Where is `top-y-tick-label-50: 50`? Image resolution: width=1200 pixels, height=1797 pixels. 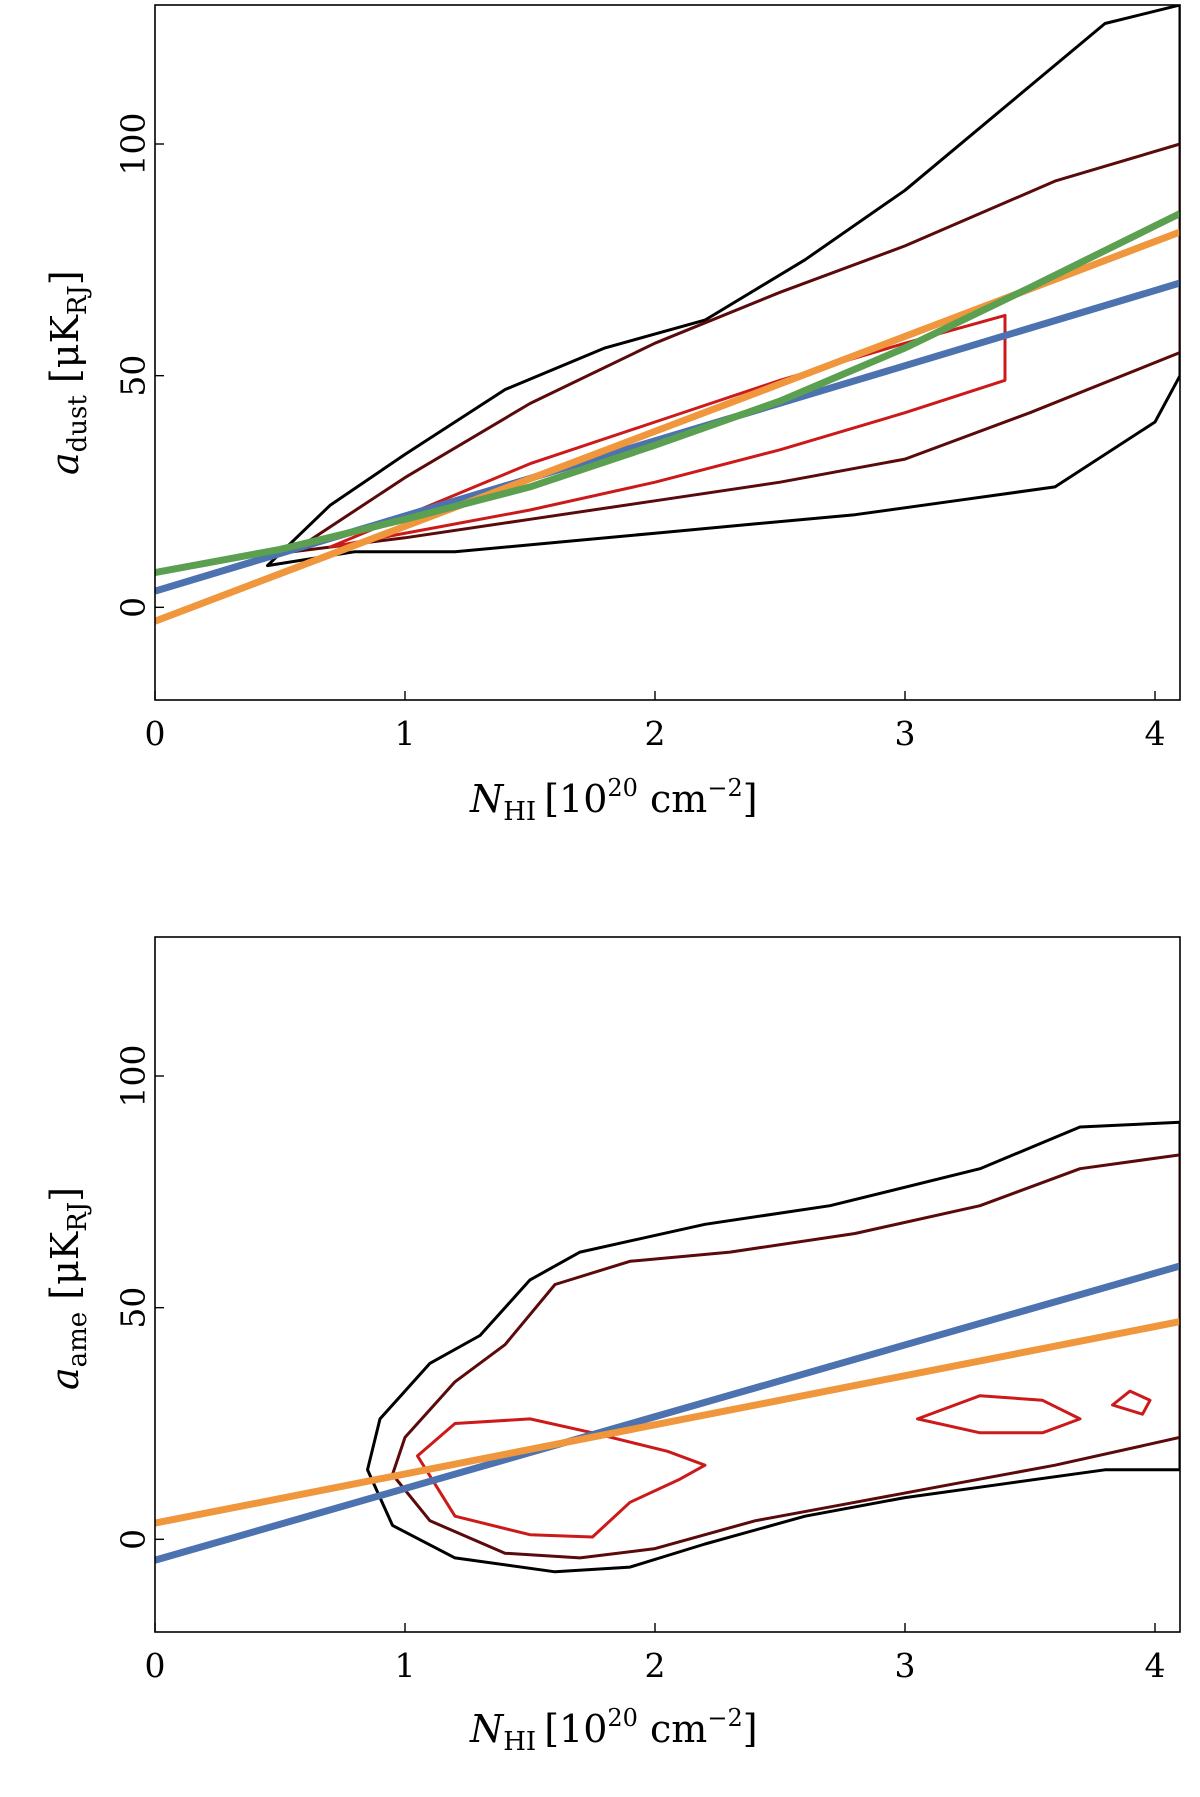
top-y-tick-label-50: 50 is located at coordinates (133, 376).